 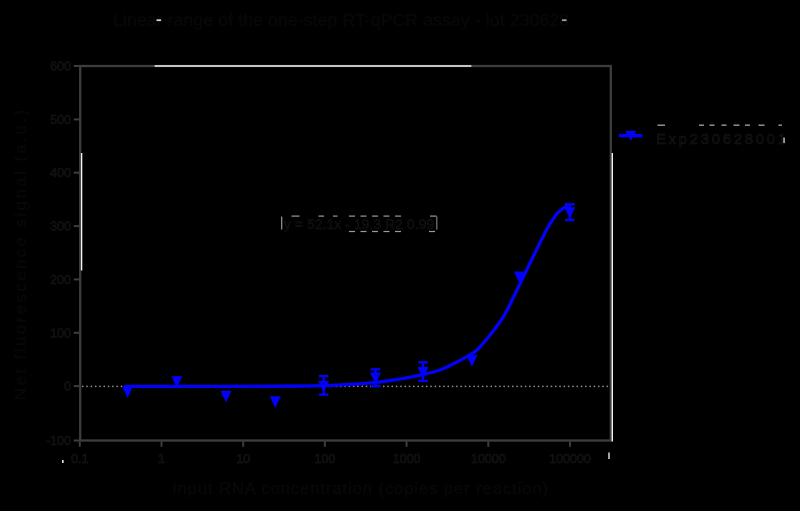 What do you see at coordinates (67, 387) in the screenshot?
I see `svg-text: 0` at bounding box center [67, 387].